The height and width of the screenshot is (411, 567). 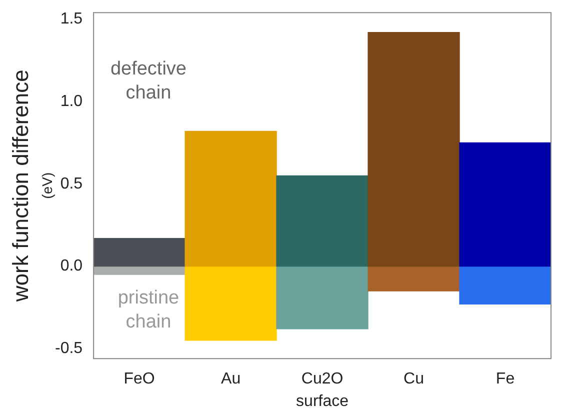 What do you see at coordinates (31, 186) in the screenshot?
I see `y-axis-title: work function difference (eV)` at bounding box center [31, 186].